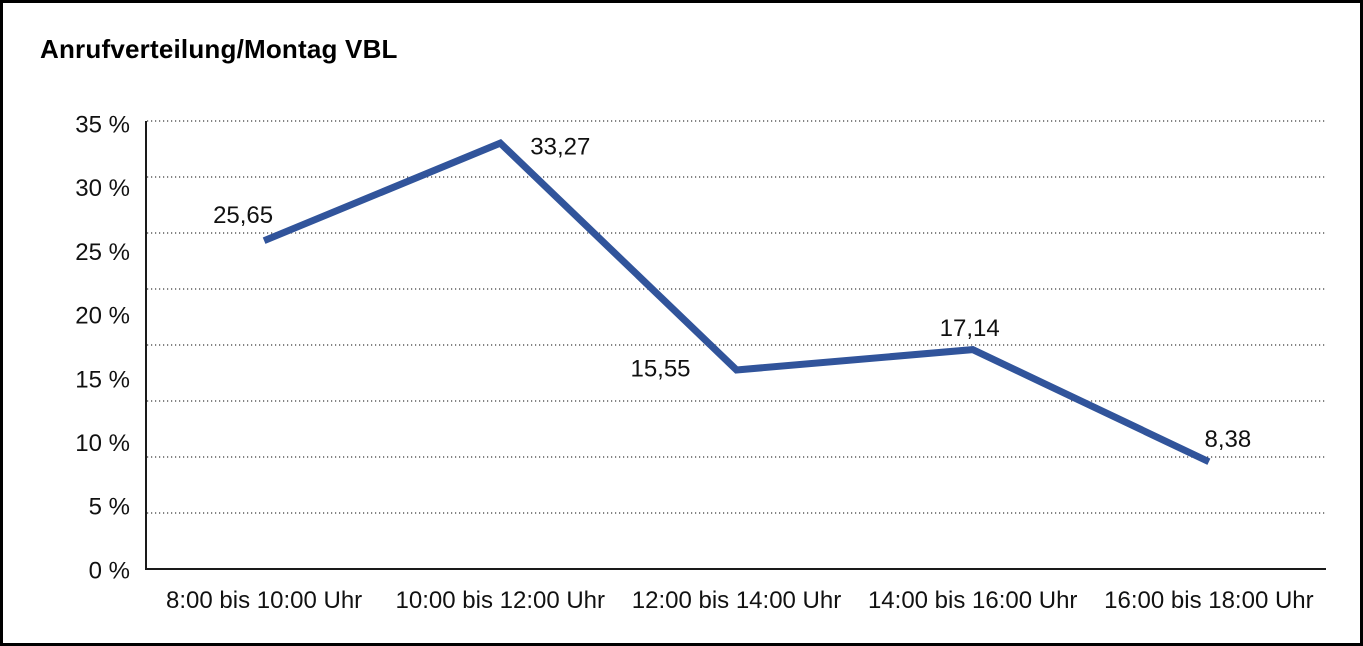 Image resolution: width=1363 pixels, height=646 pixels. Describe the element at coordinates (500, 600) in the screenshot. I see `x-axis-category-label: 10:00 bis 12:00 Uhr` at that location.